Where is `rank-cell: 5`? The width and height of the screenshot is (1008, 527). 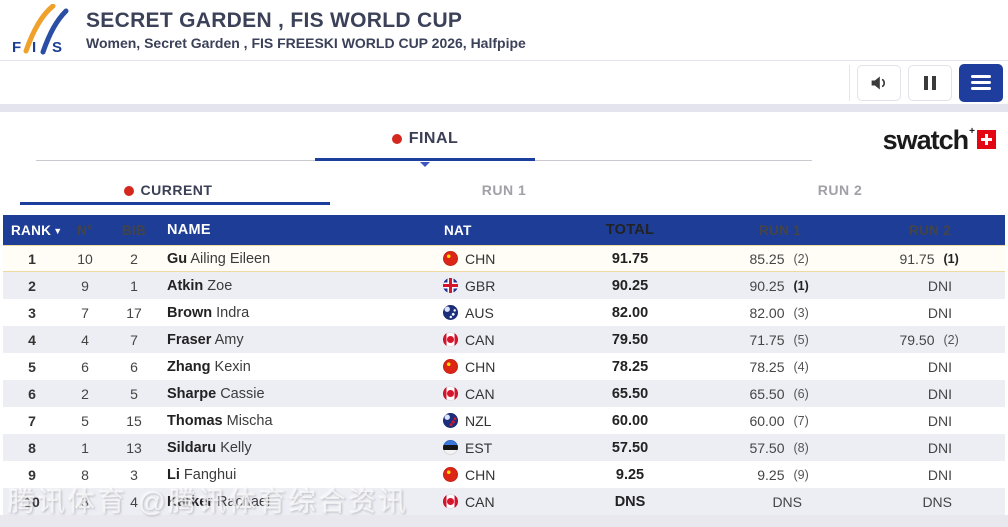
rank-cell: 5 is located at coordinates (32, 366).